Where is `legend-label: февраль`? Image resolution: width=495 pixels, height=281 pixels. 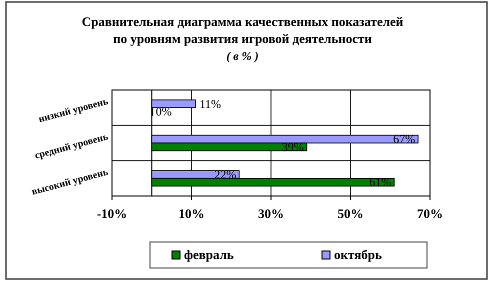 legend-label: февраль is located at coordinates (209, 254).